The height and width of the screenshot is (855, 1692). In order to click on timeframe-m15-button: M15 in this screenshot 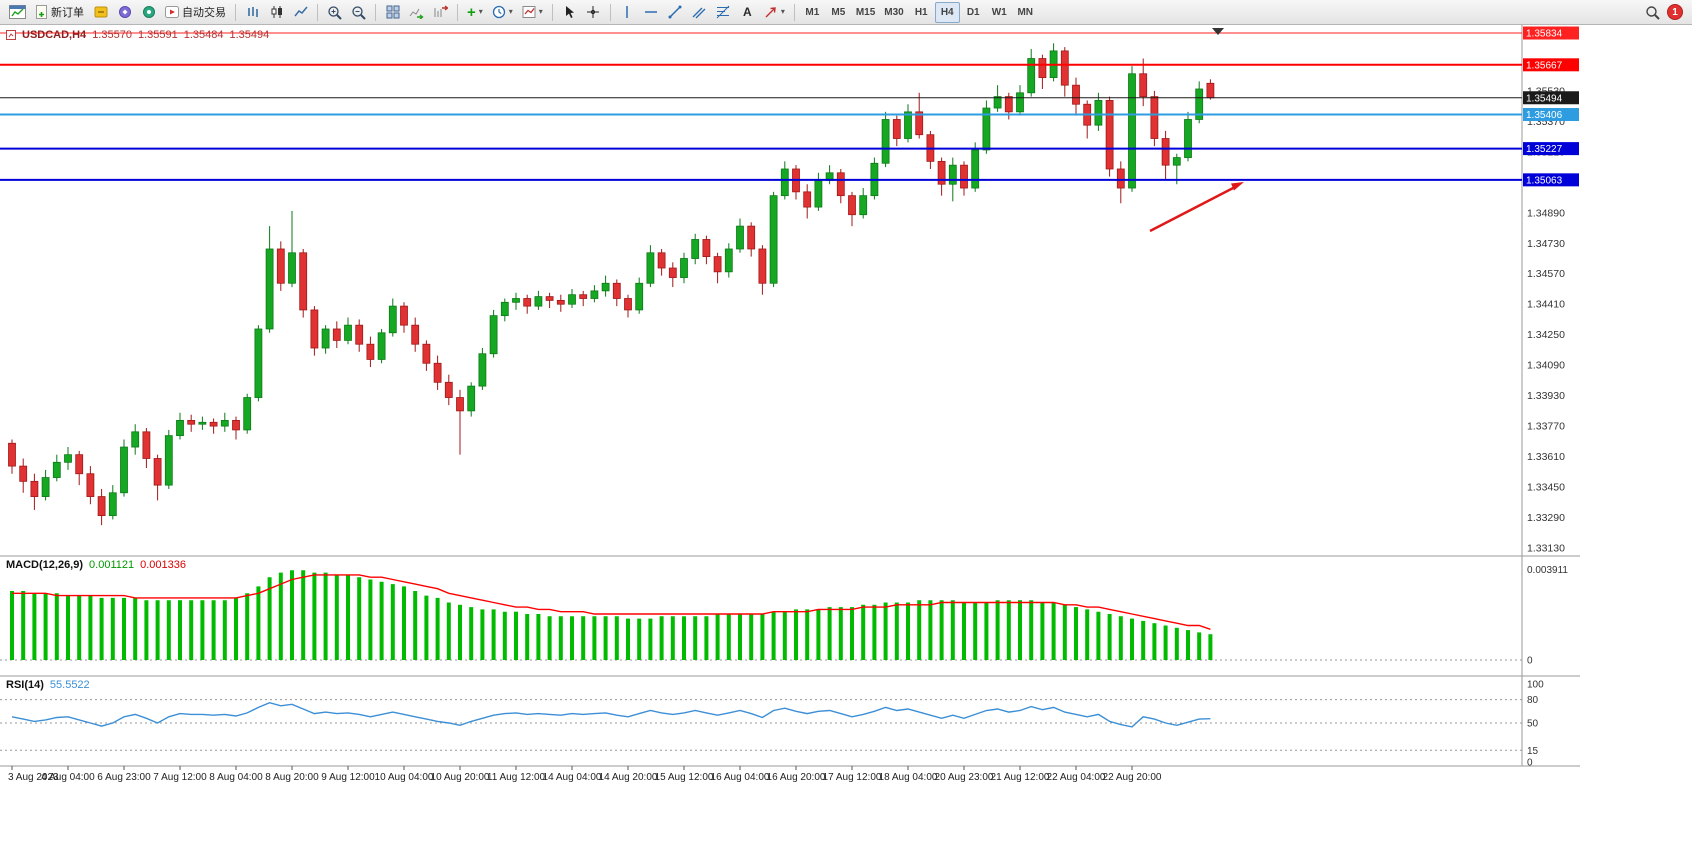, I will do `click(865, 12)`.